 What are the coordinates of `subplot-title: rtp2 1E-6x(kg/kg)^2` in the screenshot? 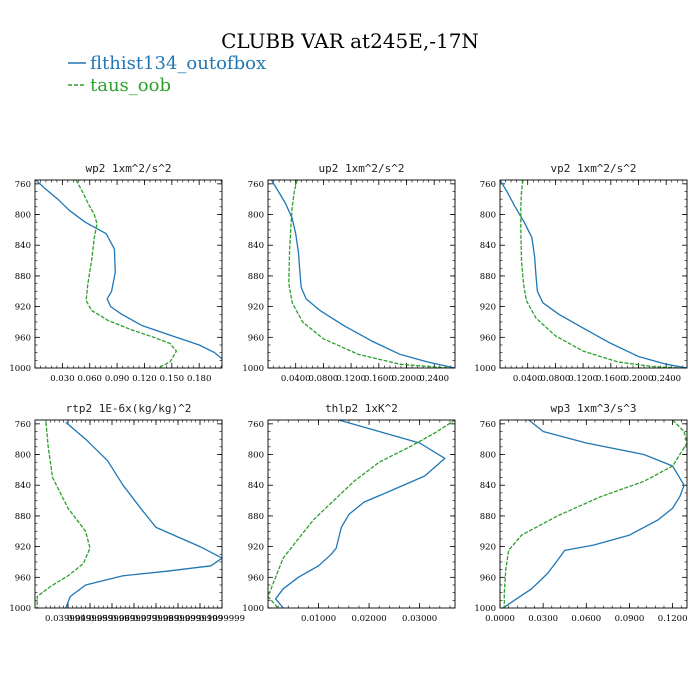 It's located at (129, 408).